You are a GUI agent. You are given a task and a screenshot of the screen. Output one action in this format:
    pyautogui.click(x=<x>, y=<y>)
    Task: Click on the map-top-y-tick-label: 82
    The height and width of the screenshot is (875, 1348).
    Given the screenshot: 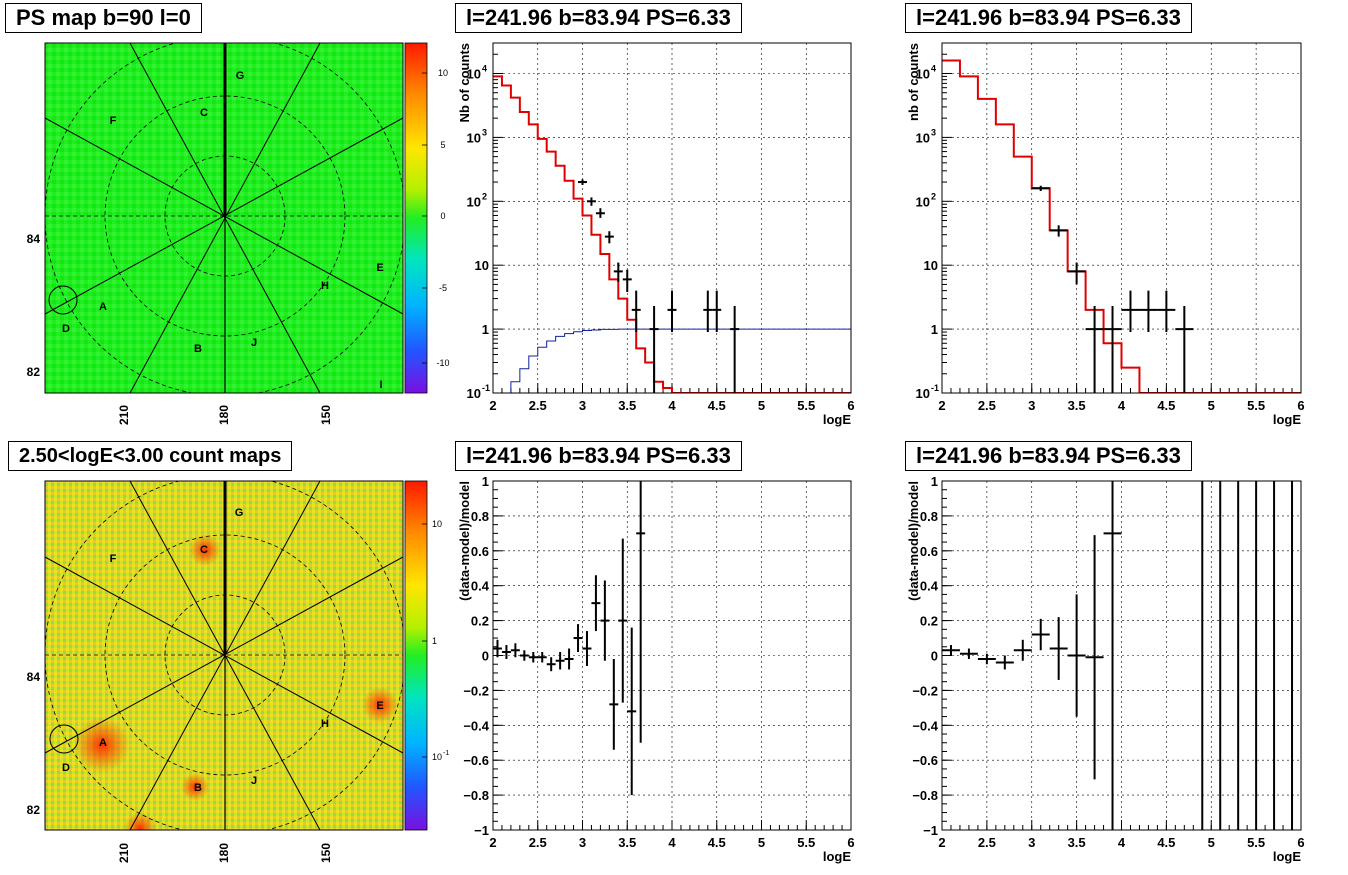 What is the action you would take?
    pyautogui.click(x=34, y=372)
    